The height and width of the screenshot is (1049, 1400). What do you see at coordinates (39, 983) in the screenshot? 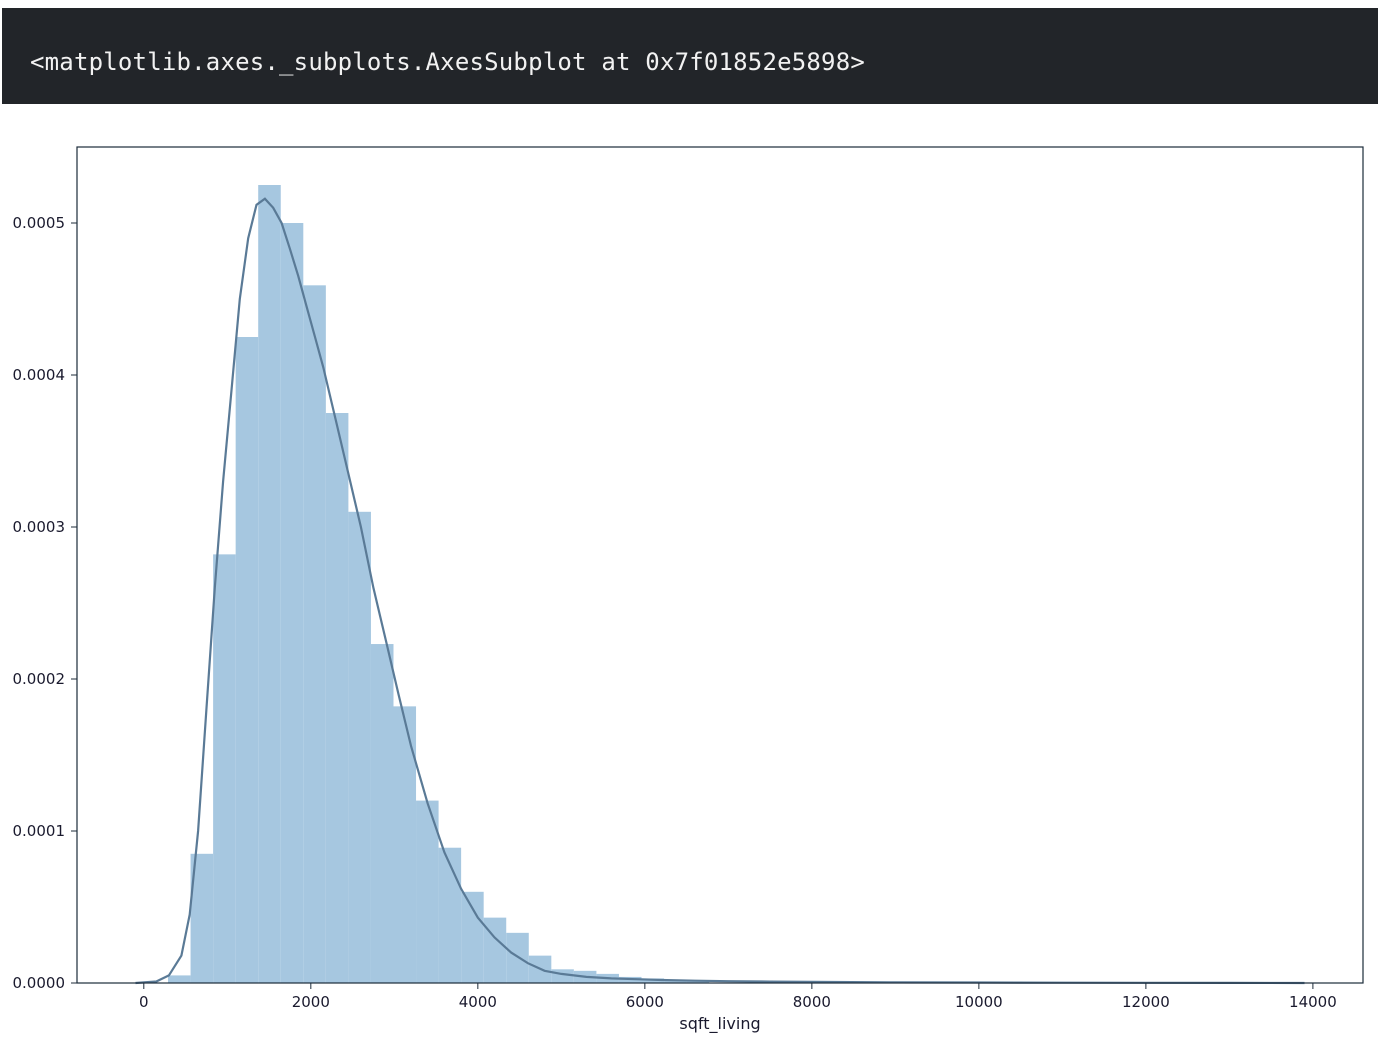
I see `y-tick-label: 0.0000` at bounding box center [39, 983].